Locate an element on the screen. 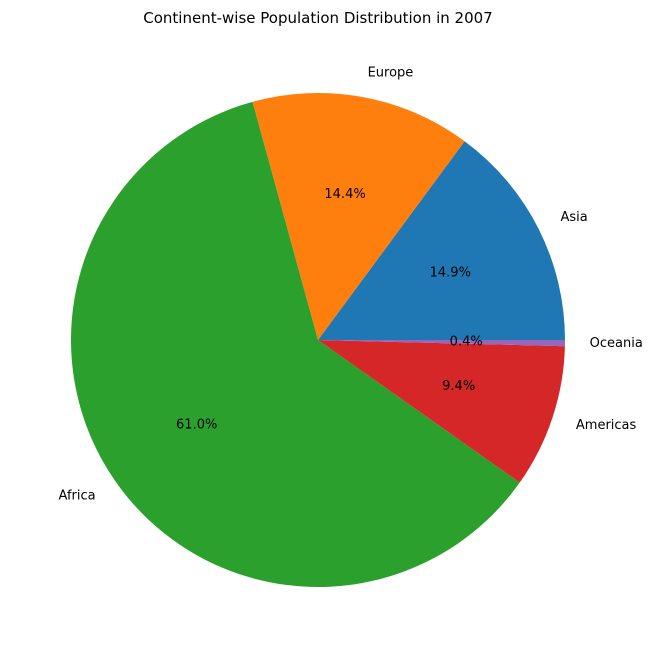 This screenshot has width=655, height=658. pct-europe: 14.4% is located at coordinates (344, 194).